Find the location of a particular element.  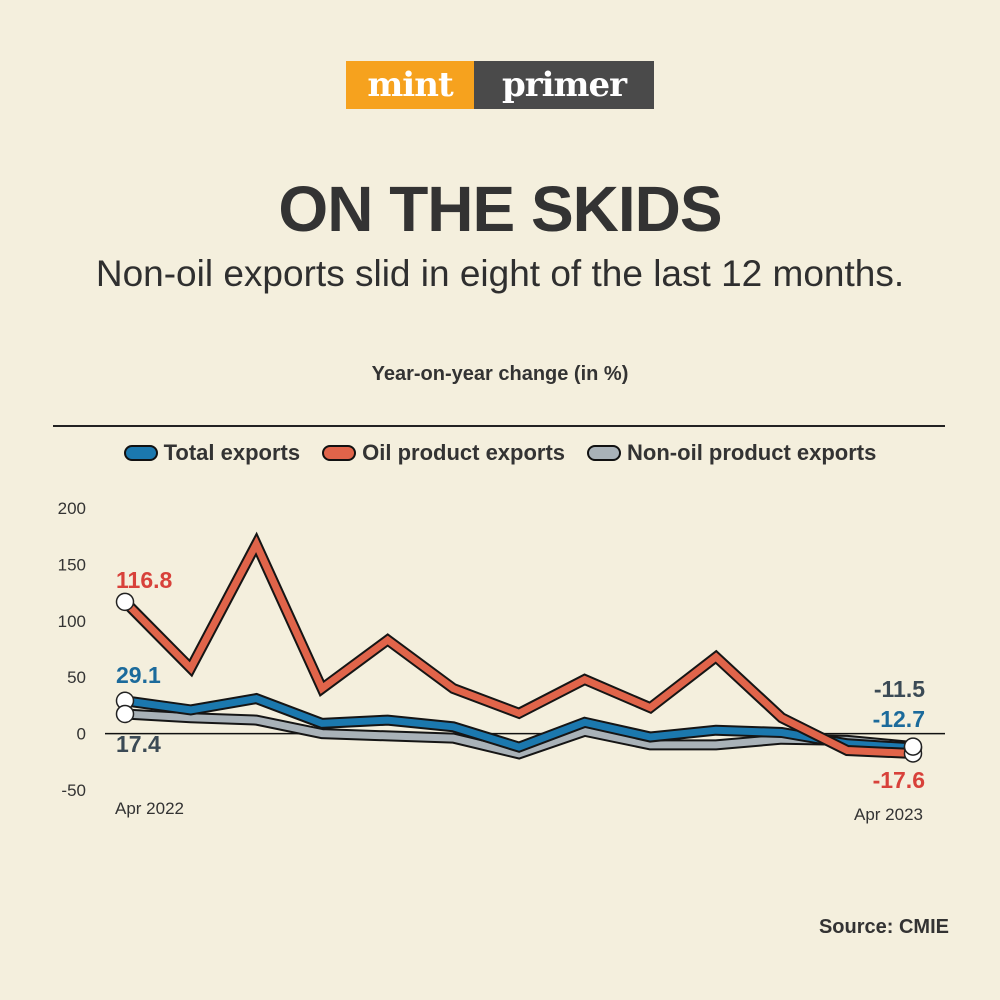

series-line-nonoil is located at coordinates (519, 734).